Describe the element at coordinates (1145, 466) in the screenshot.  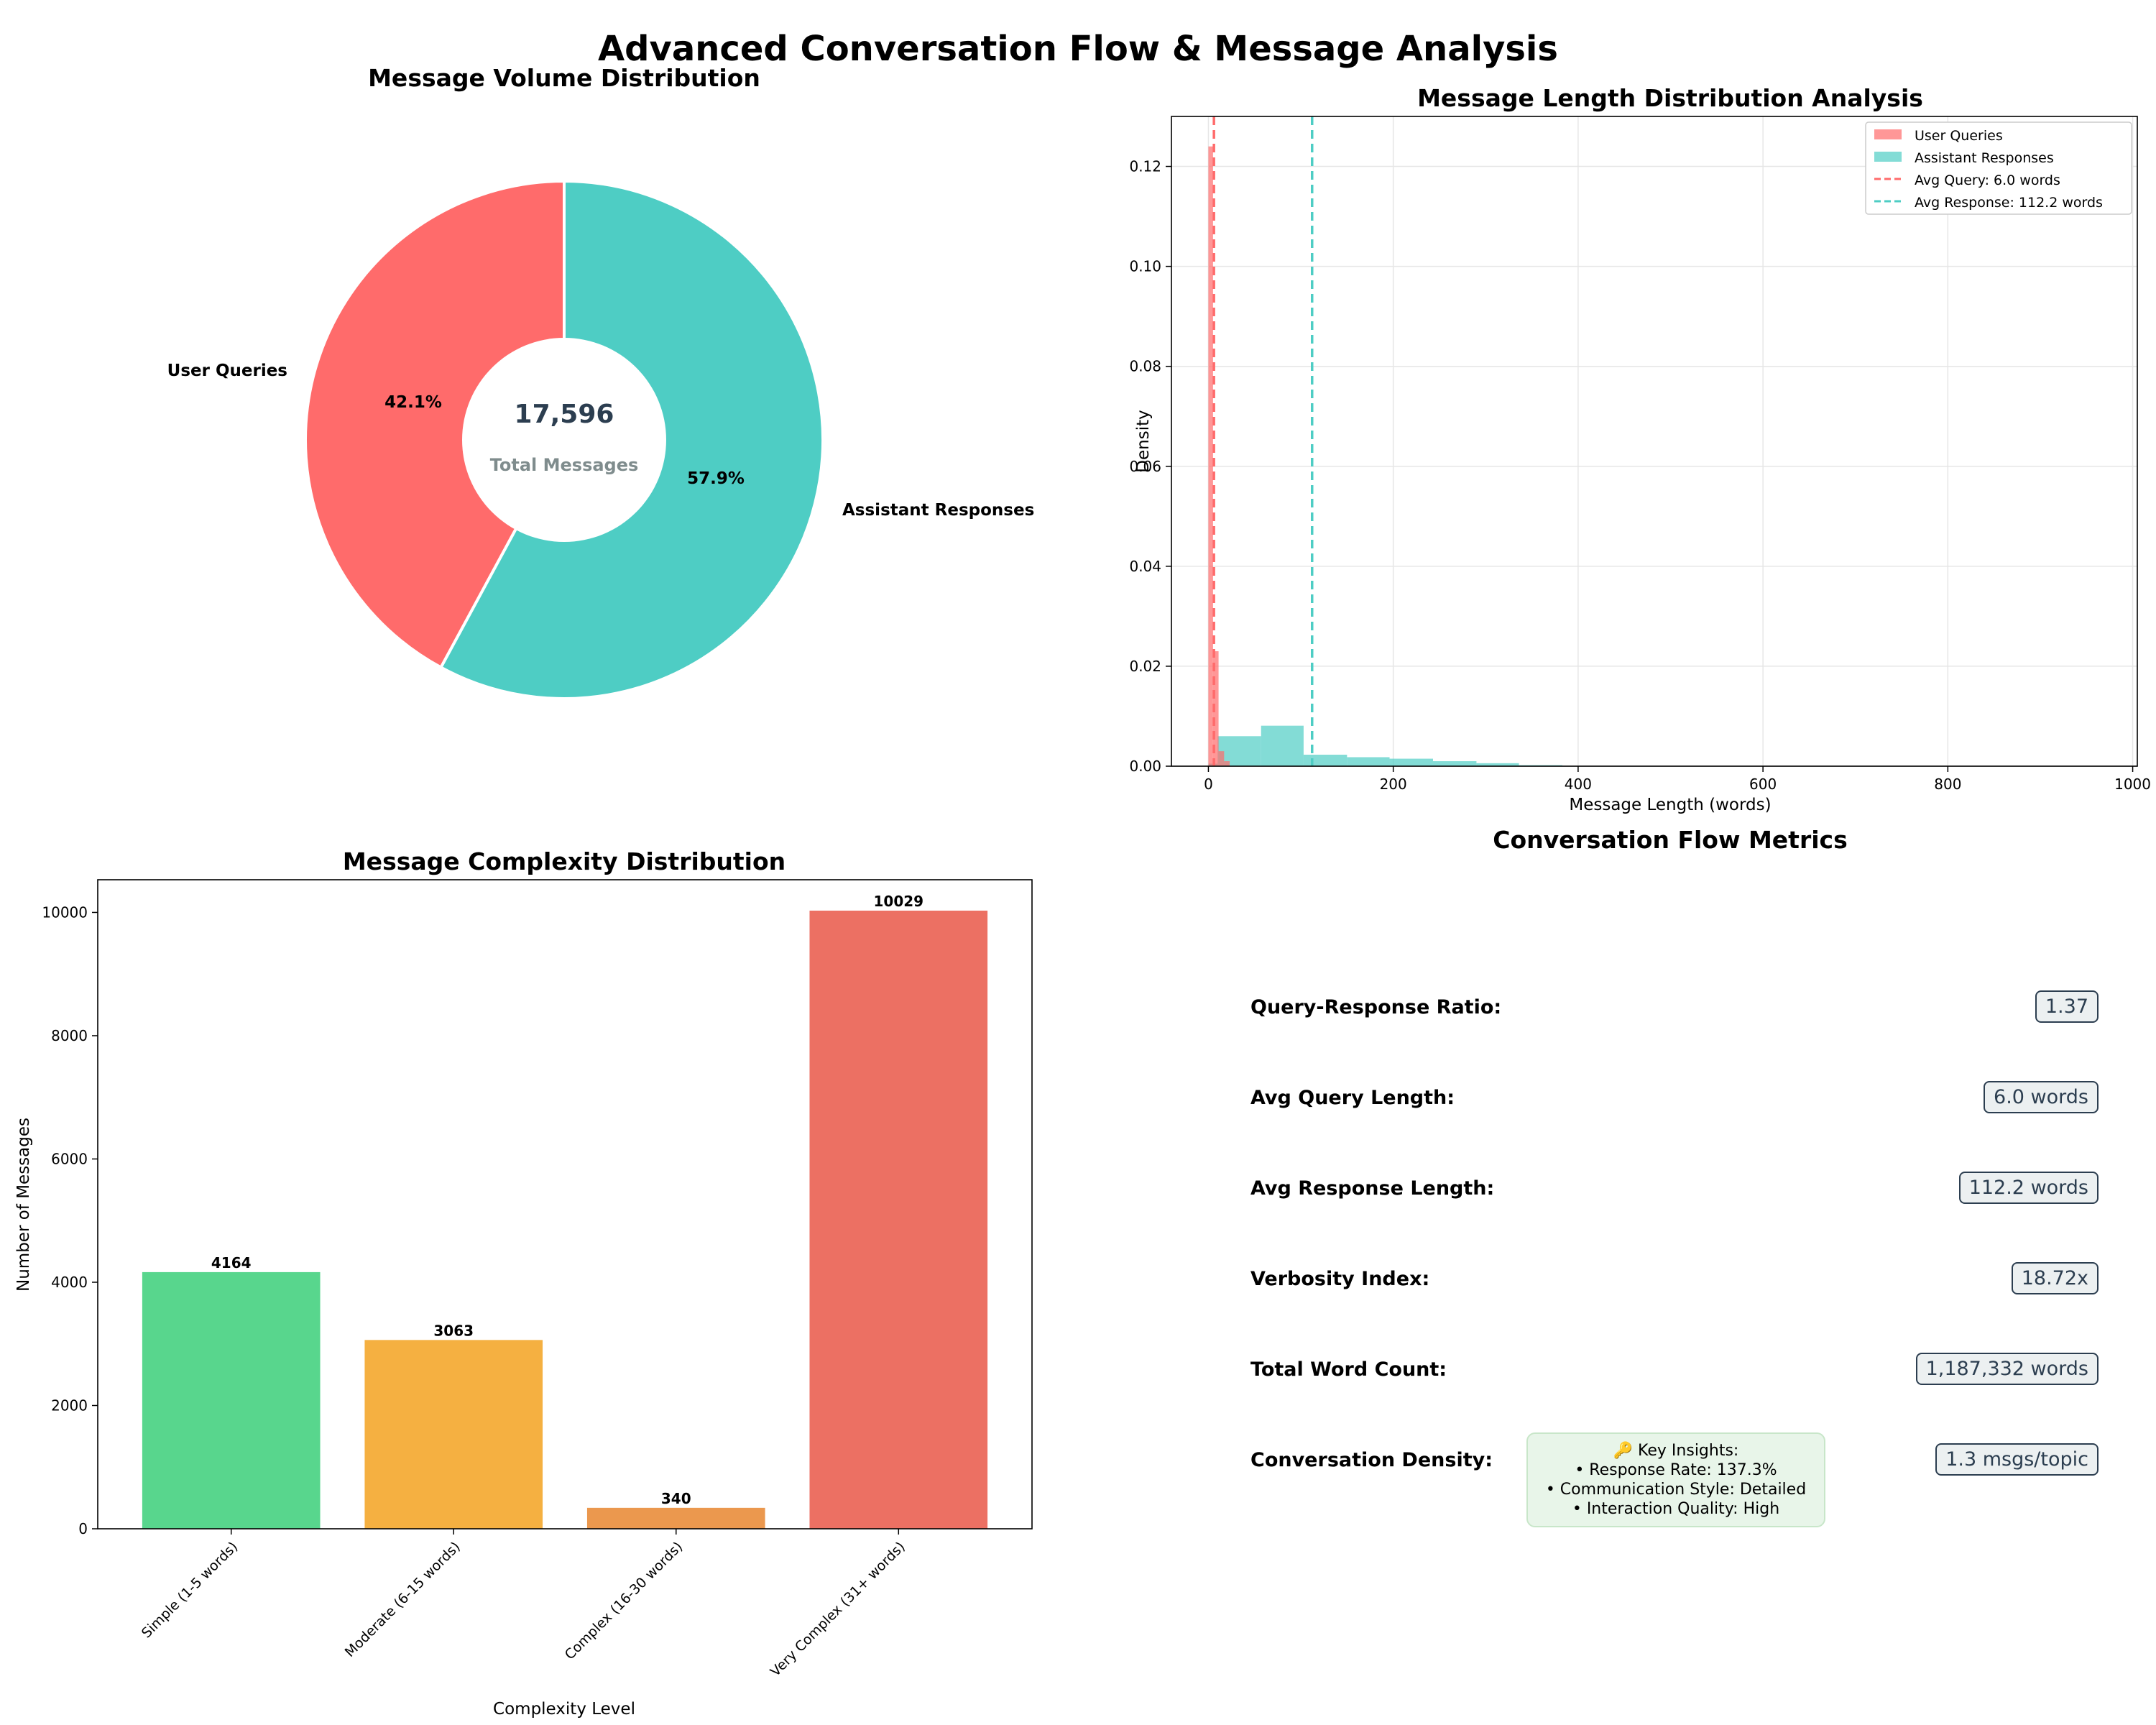
I see `y-tick-label: 0.06` at that location.